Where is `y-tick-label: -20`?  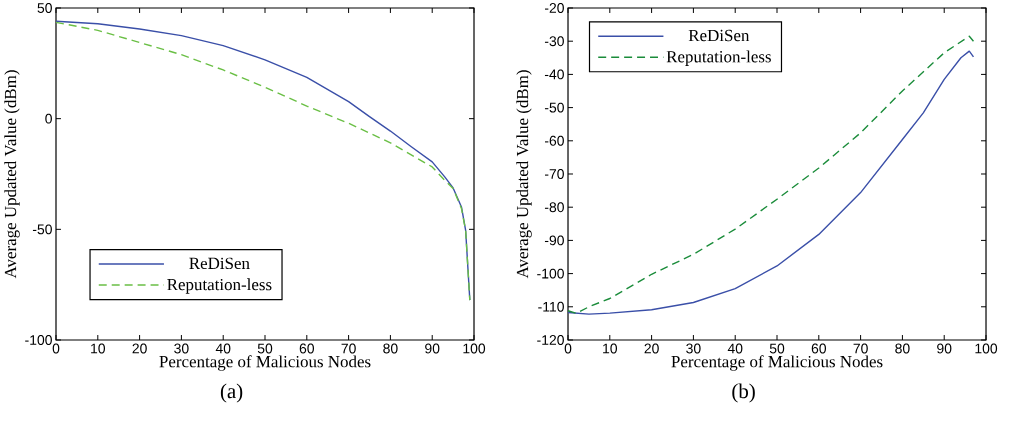
y-tick-label: -20 is located at coordinates (554, 8).